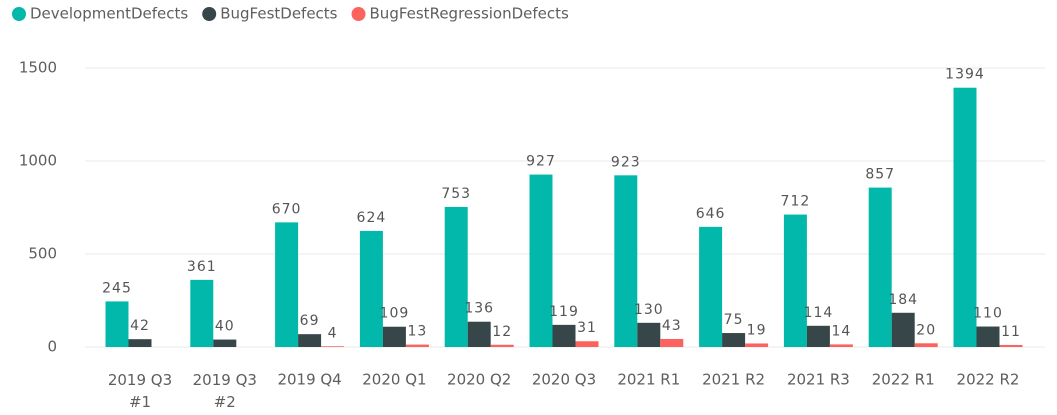 This screenshot has height=415, width=1057. Describe the element at coordinates (52, 347) in the screenshot. I see `y-tick-label: 0` at that location.